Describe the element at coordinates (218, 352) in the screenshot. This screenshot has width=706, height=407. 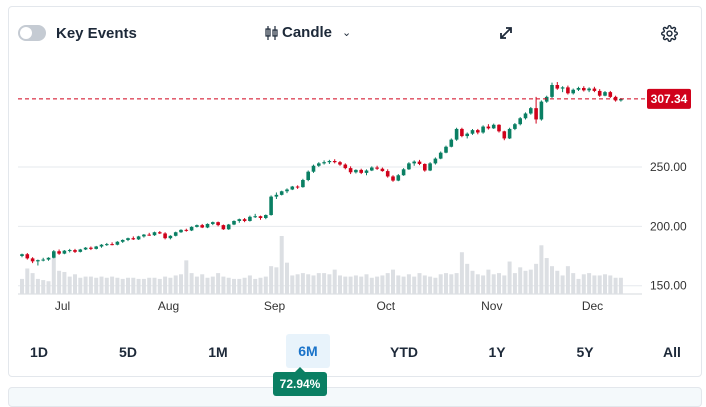
I see `range-1m: 1M` at that location.